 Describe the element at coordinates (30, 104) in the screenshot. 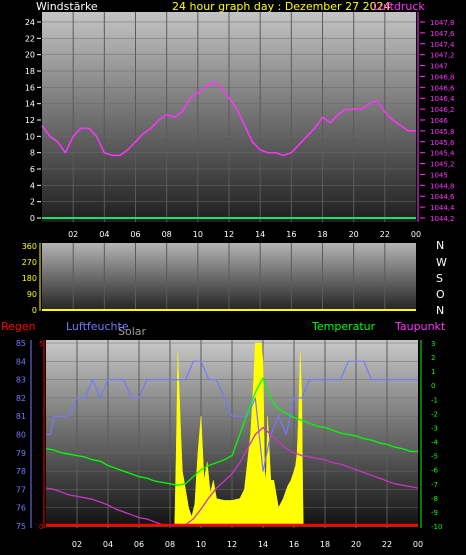

I see `wind-tick-14: 14` at that location.